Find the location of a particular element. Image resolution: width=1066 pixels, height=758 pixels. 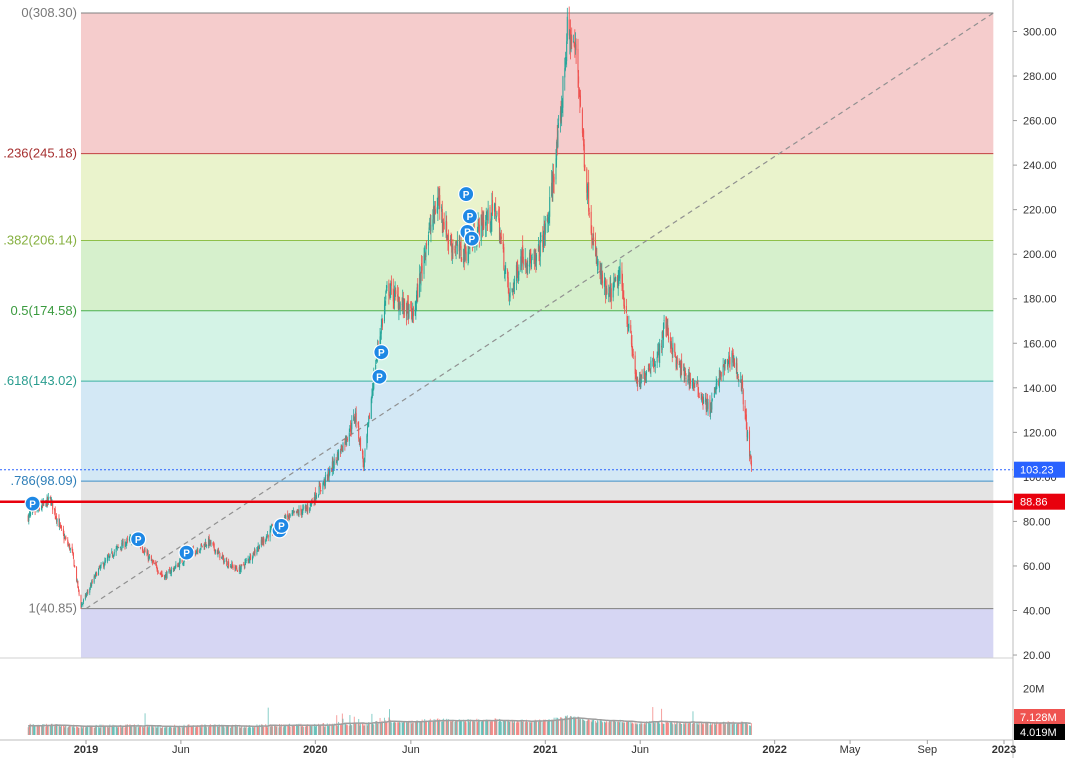

p-marker-6: P is located at coordinates (381, 352).